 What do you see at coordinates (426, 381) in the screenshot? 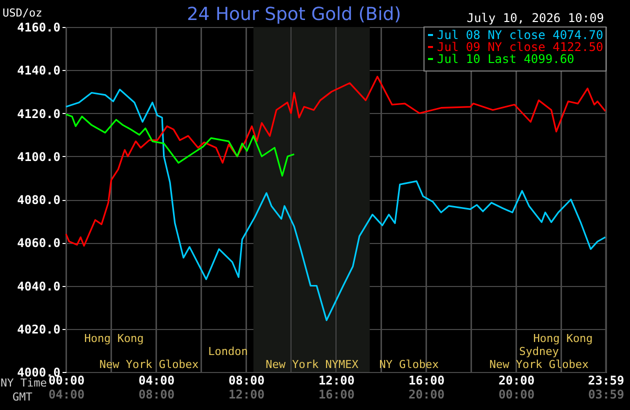
I see `x-tick-label: 16:00` at bounding box center [426, 381].